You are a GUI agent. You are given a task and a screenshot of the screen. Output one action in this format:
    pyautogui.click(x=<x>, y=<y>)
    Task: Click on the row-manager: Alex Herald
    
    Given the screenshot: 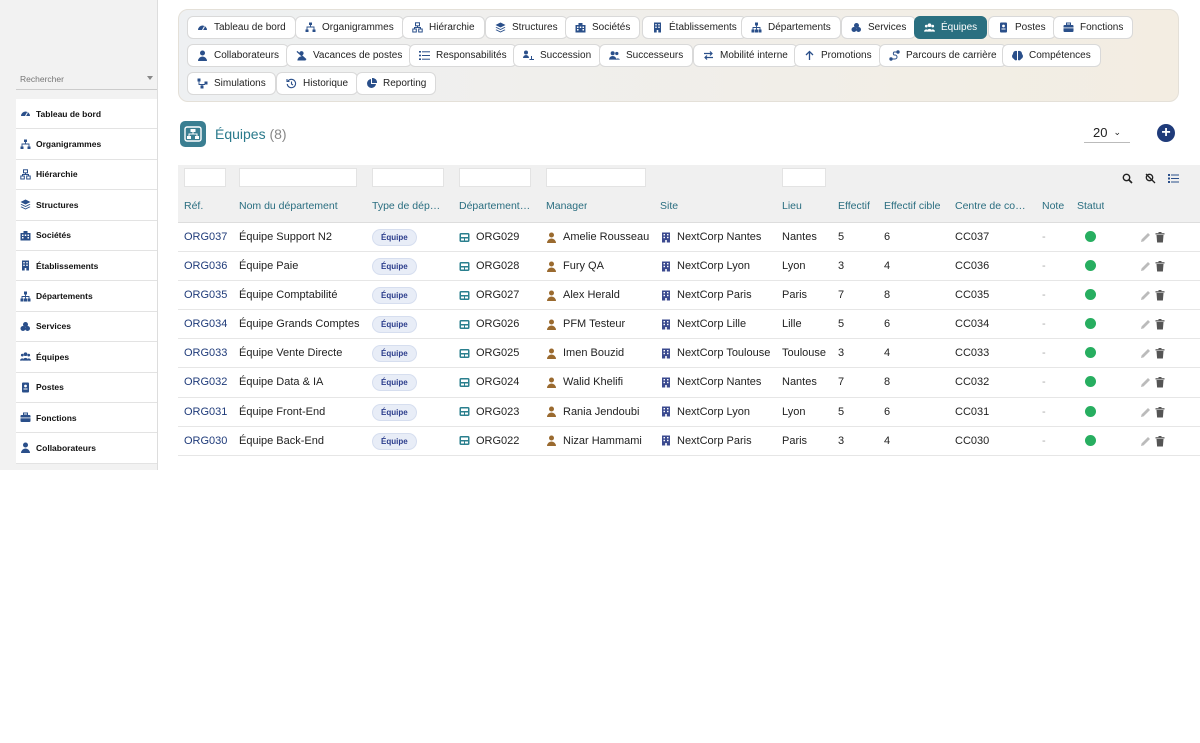 What is the action you would take?
    pyautogui.click(x=583, y=295)
    